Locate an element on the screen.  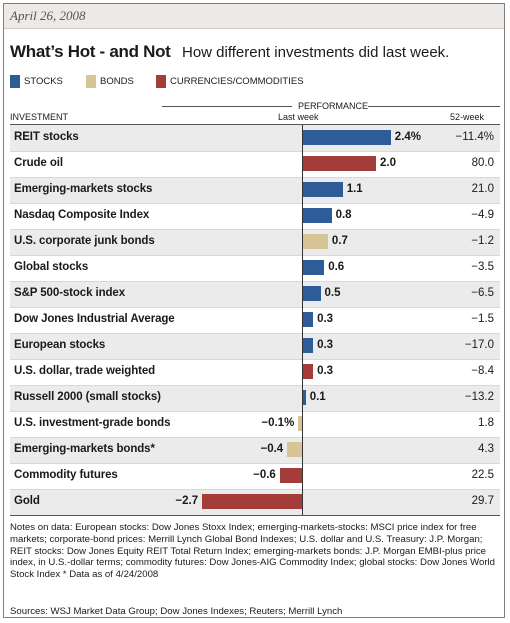
last-week-value: 0.5 is located at coordinates (332, 293).